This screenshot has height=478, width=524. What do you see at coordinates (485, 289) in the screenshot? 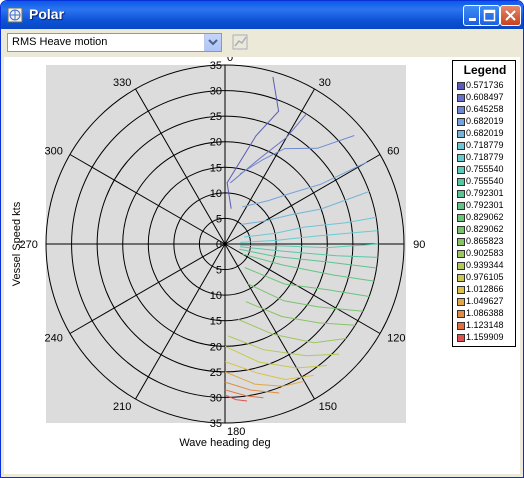
I see `legend-label: 1.012866` at bounding box center [485, 289].